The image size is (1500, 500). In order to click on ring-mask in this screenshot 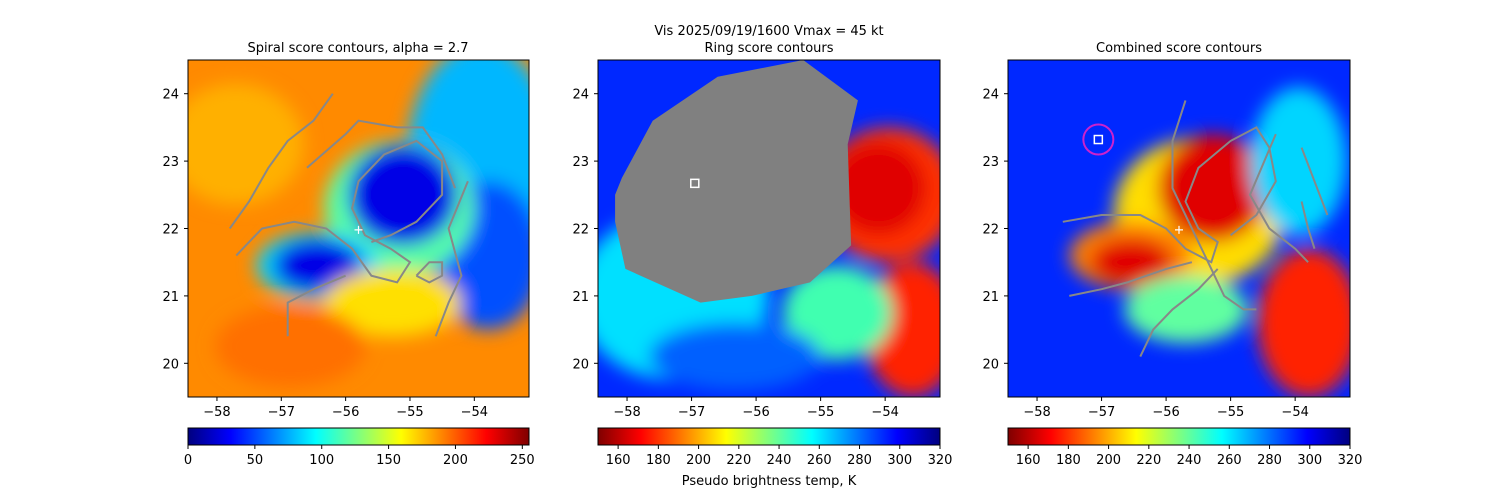, I will do `click(736, 181)`.